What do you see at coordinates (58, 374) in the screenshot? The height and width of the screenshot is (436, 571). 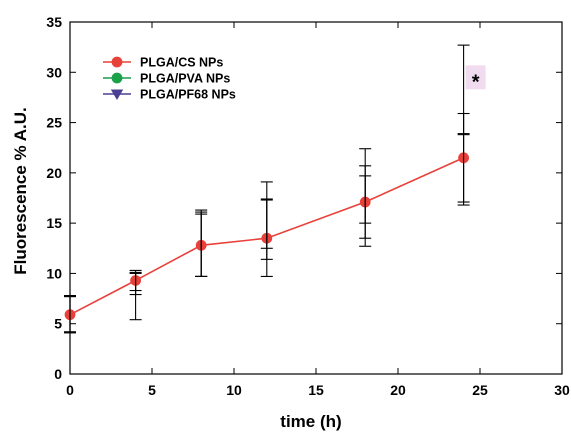 I see `y-tick-label: 0` at bounding box center [58, 374].